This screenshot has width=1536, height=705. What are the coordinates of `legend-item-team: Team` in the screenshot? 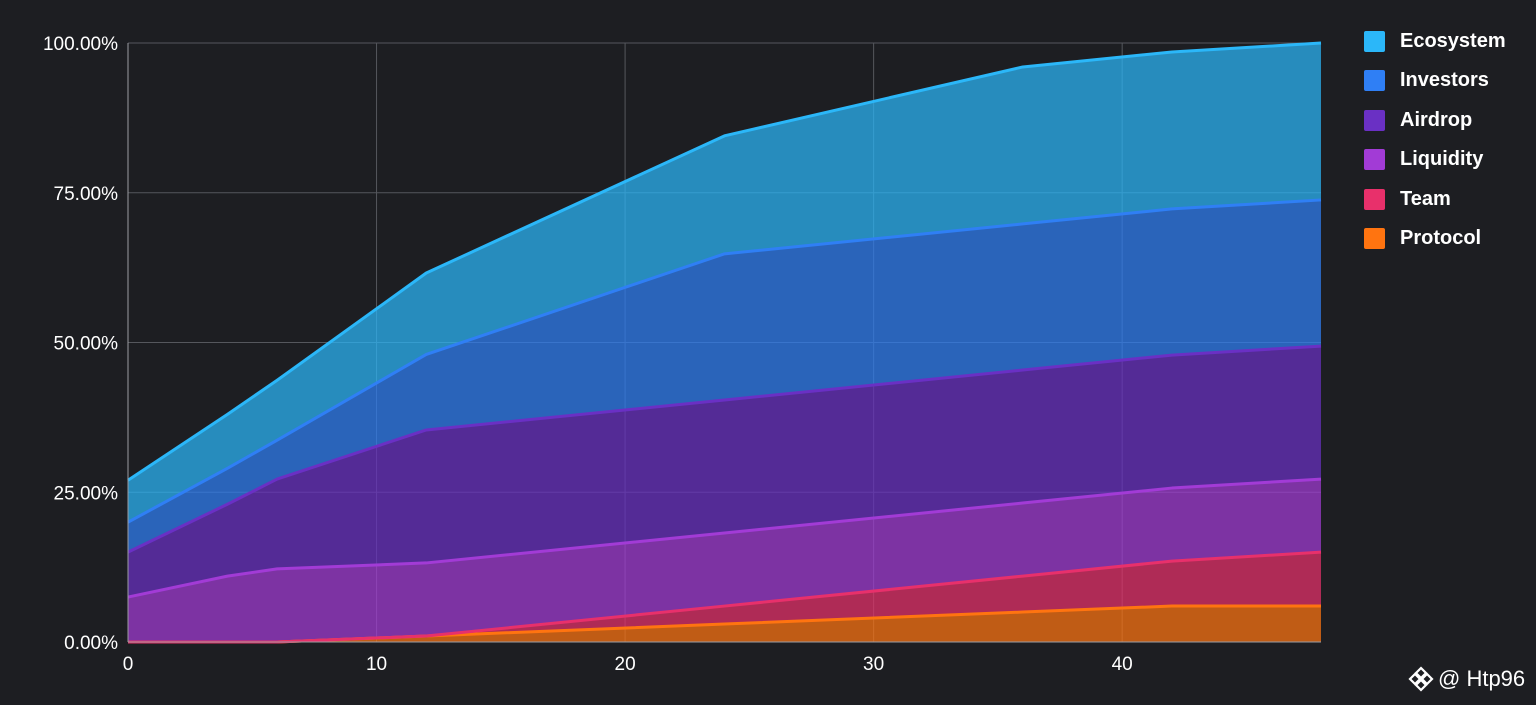 It's located at (1435, 199).